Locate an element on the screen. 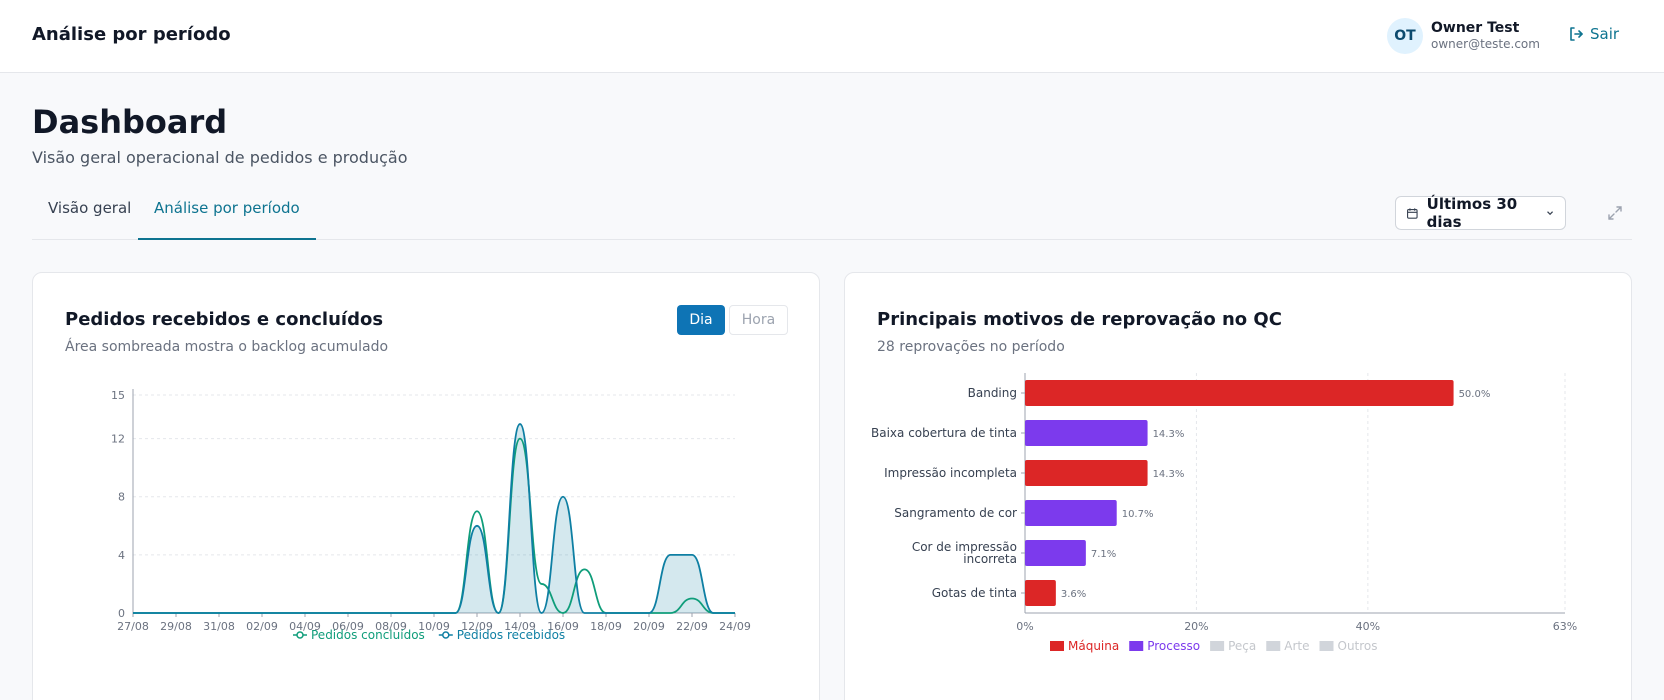 This screenshot has height=700, width=1664. user-name: Owner Test is located at coordinates (1475, 27).